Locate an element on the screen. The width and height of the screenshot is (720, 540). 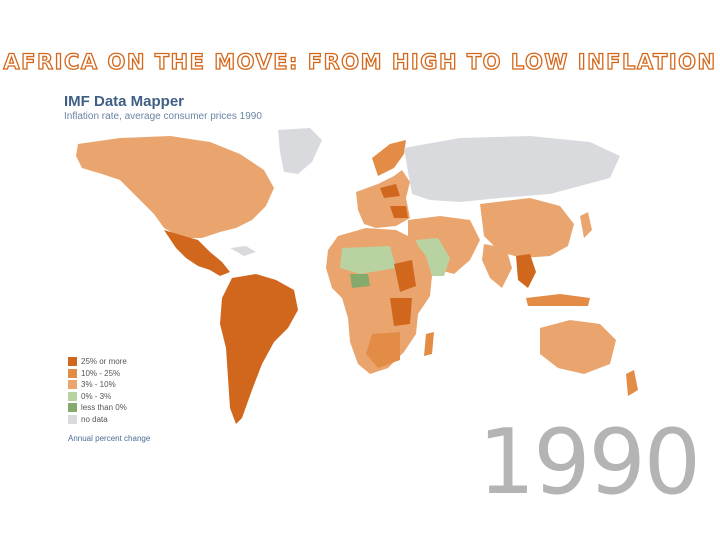
japan is located at coordinates (586, 225).